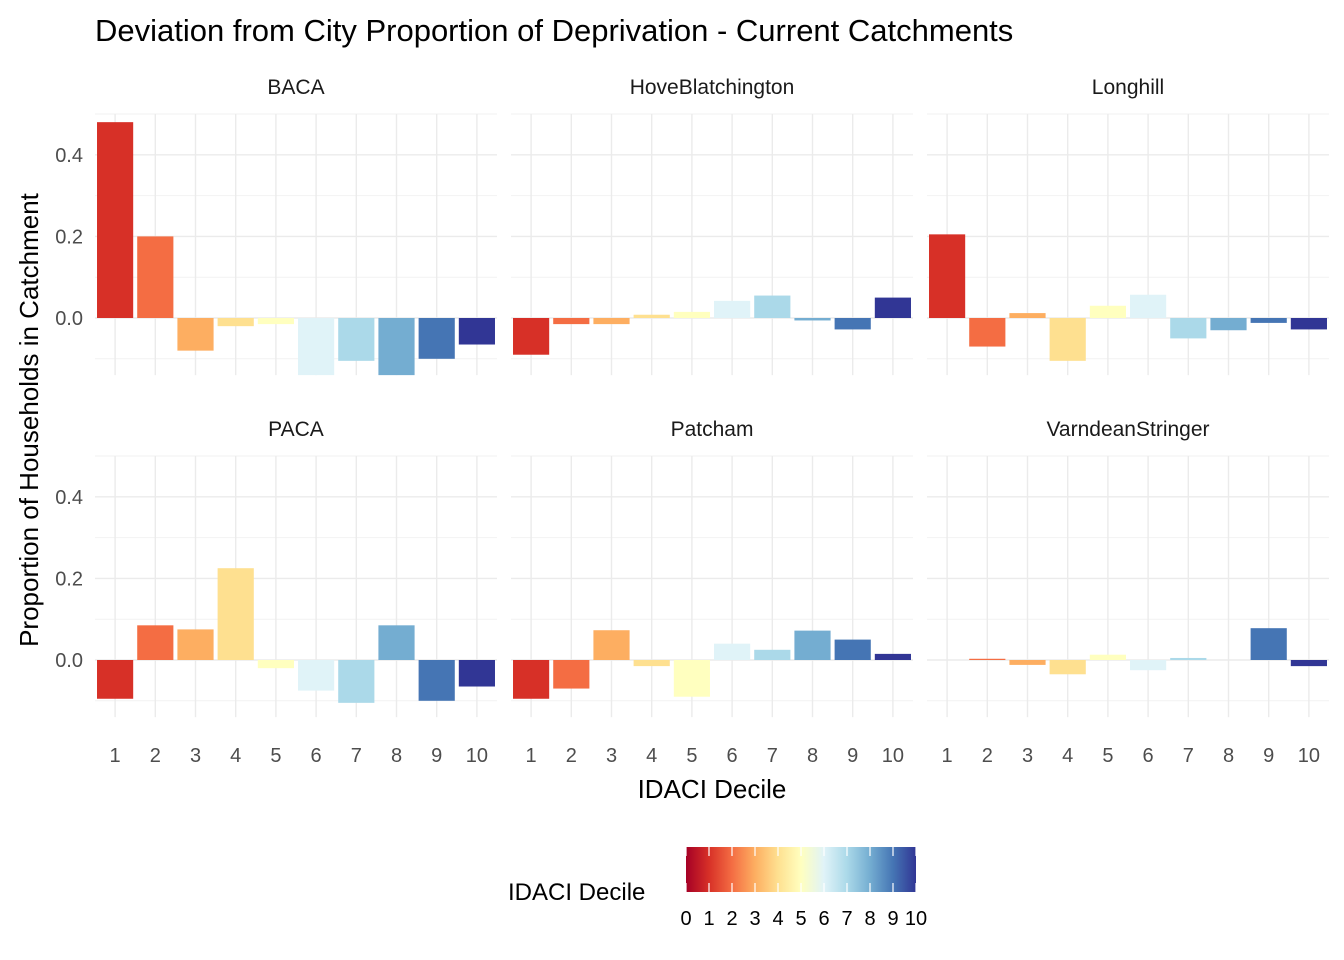  What do you see at coordinates (69, 237) in the screenshot?
I see `y-tick-label: 0.2` at bounding box center [69, 237].